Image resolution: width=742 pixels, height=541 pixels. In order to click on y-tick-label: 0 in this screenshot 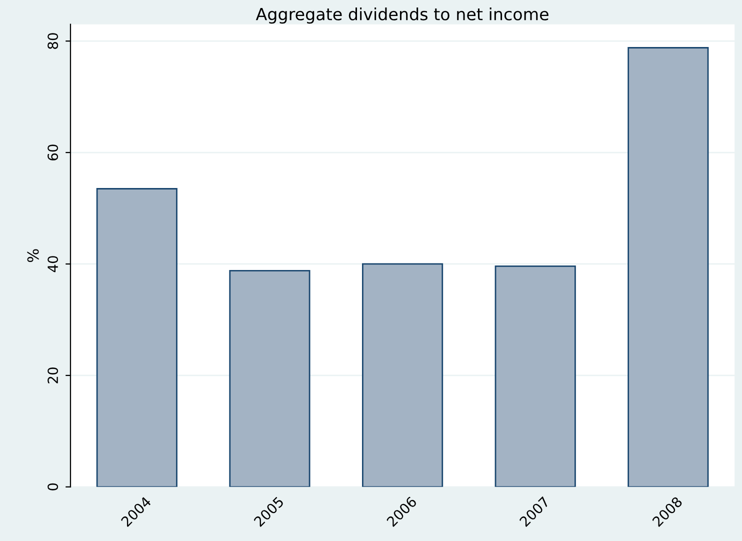, I will do `click(53, 486)`.